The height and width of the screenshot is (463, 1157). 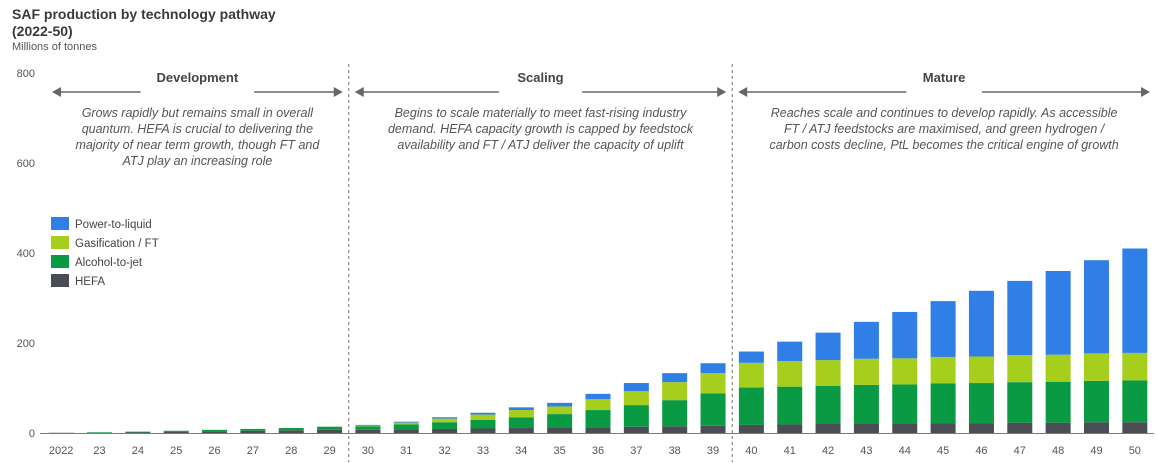 What do you see at coordinates (483, 451) in the screenshot?
I see `x-tick-label: 33` at bounding box center [483, 451].